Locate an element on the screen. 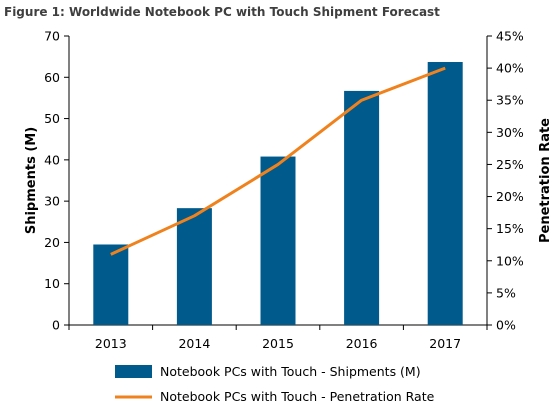  right-tick-label: 10% is located at coordinates (510, 260).